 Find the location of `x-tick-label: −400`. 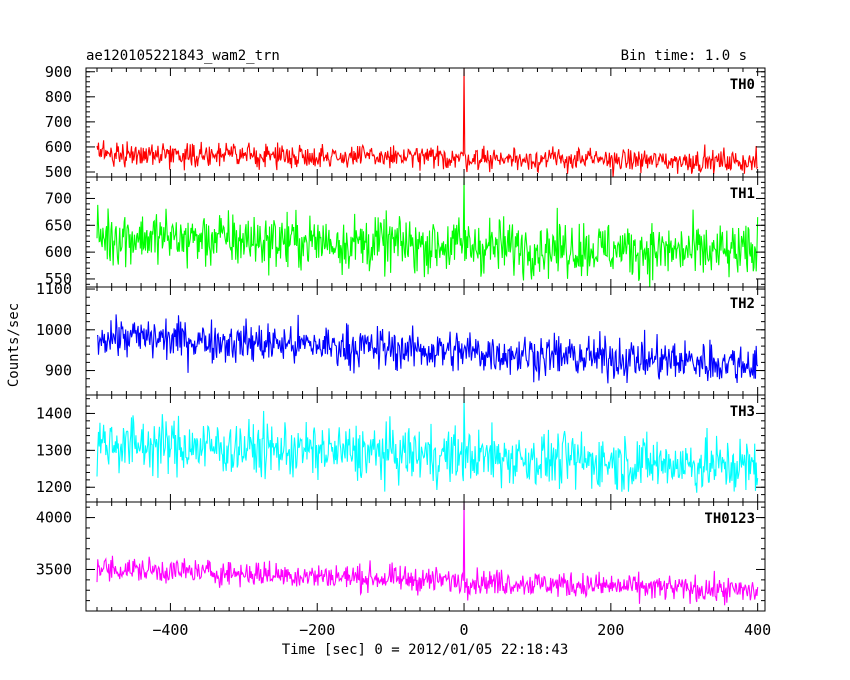

x-tick-label: −400 is located at coordinates (170, 630).